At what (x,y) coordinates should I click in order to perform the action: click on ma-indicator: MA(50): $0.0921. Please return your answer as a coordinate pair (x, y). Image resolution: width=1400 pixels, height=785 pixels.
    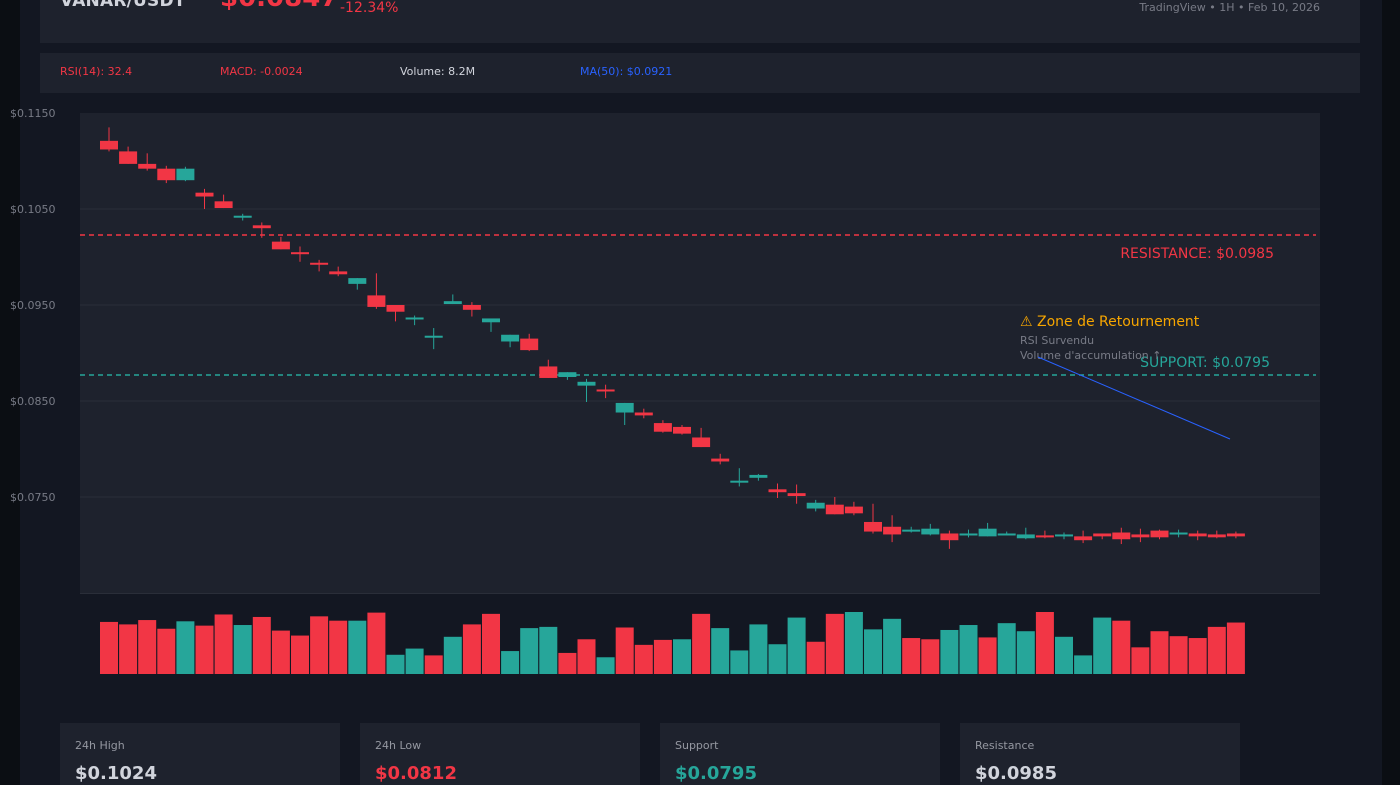
    Looking at the image, I should click on (626, 71).